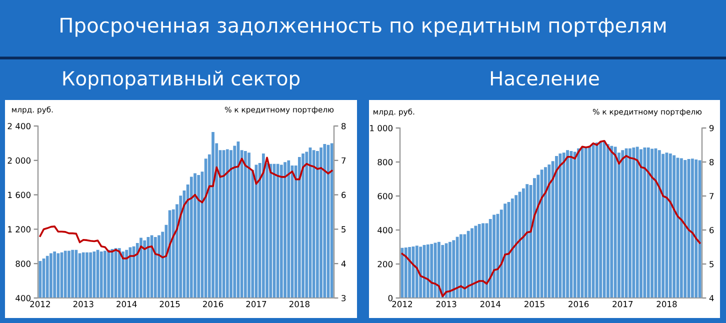  What do you see at coordinates (381, 128) in the screenshot?
I see `y-tick-label: 1 000` at bounding box center [381, 128].